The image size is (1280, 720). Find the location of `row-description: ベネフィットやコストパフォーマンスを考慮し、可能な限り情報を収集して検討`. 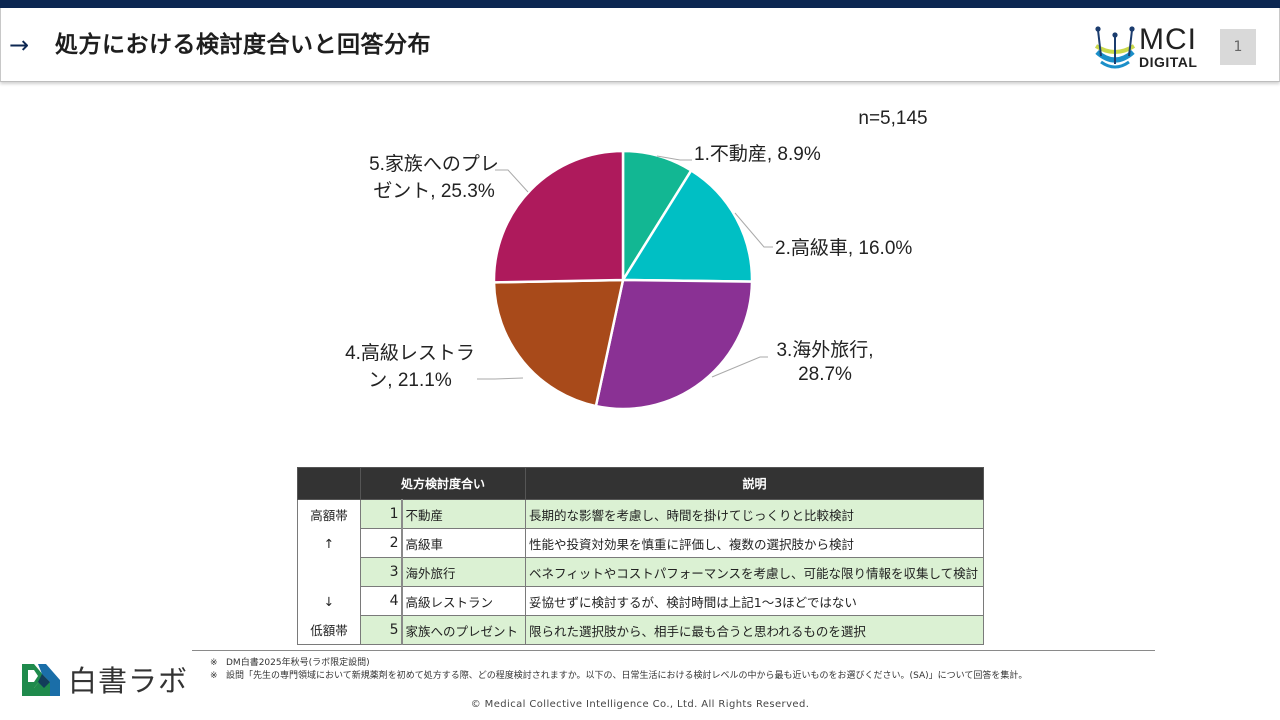

row-description: ベネフィットやコストパフォーマンスを考慮し、可能な限り情報を収集して検討 is located at coordinates (755, 572).